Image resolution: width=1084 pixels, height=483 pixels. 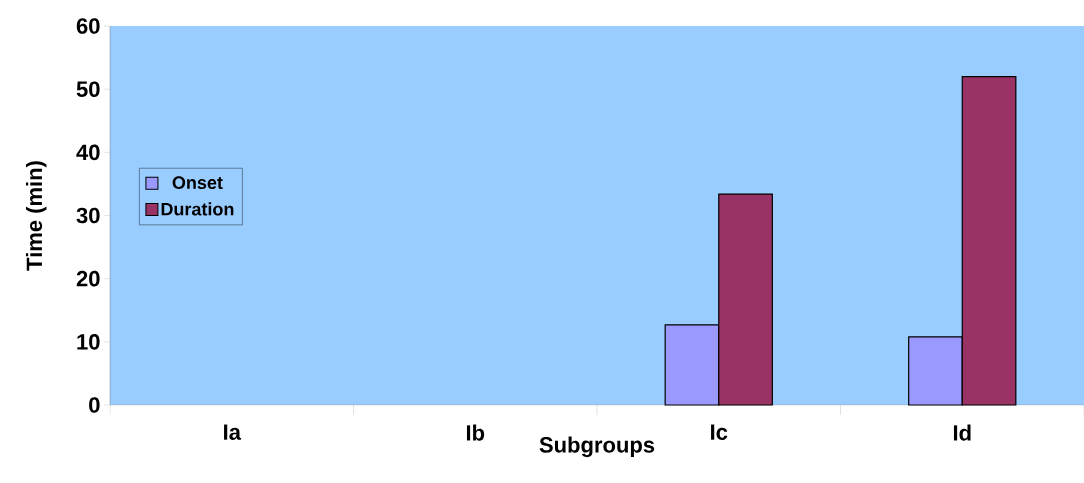 I want to click on y-axis-title: Time (min), so click(x=36, y=216).